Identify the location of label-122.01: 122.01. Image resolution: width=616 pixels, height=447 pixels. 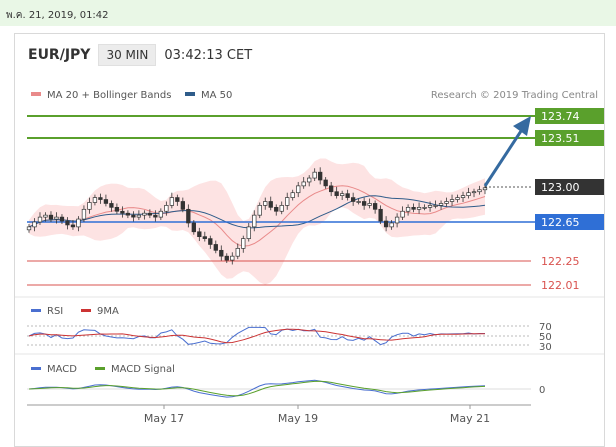
(560, 285).